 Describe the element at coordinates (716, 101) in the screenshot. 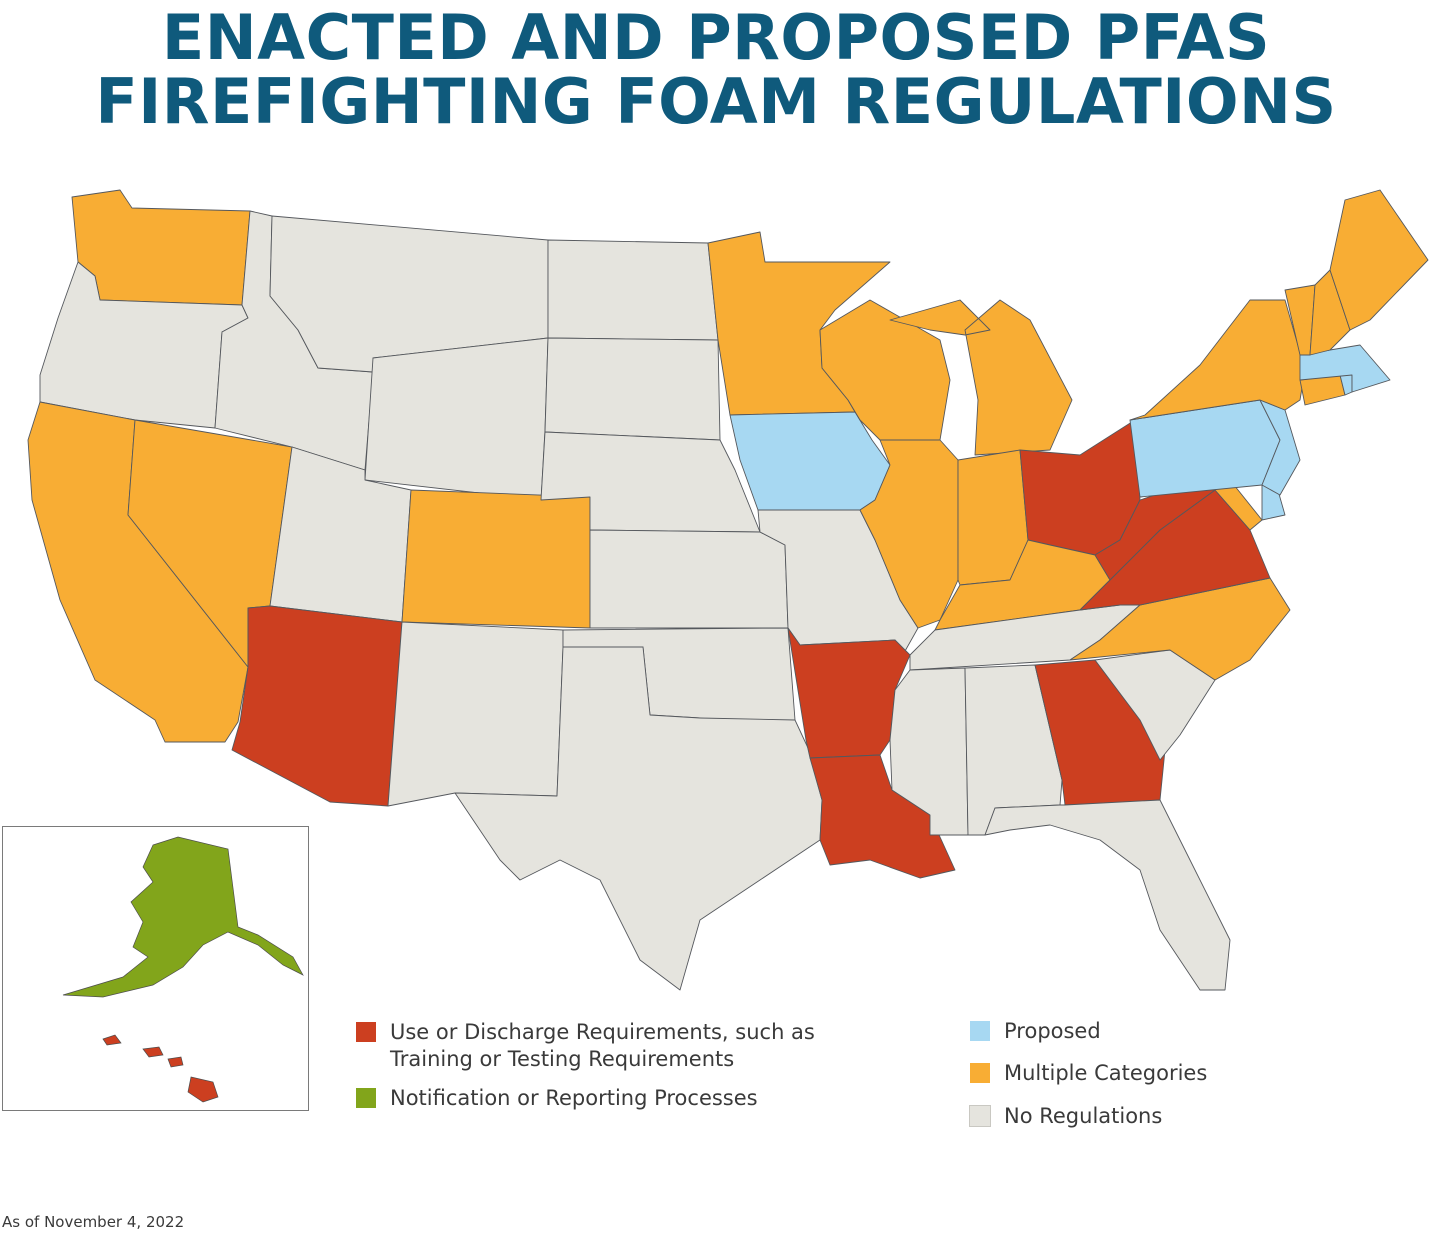

I see `title-line-2: FIREFIGHTING FOAM REGULATIONS` at that location.